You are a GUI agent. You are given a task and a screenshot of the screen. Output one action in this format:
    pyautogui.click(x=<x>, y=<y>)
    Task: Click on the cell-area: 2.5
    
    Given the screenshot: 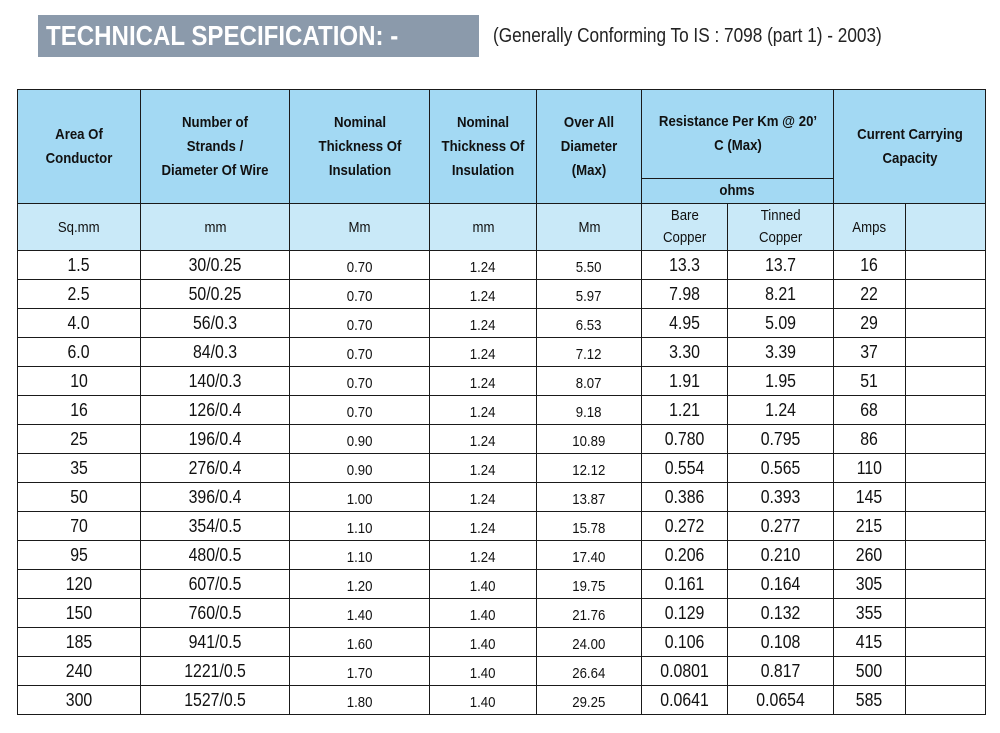 What is the action you would take?
    pyautogui.click(x=79, y=294)
    